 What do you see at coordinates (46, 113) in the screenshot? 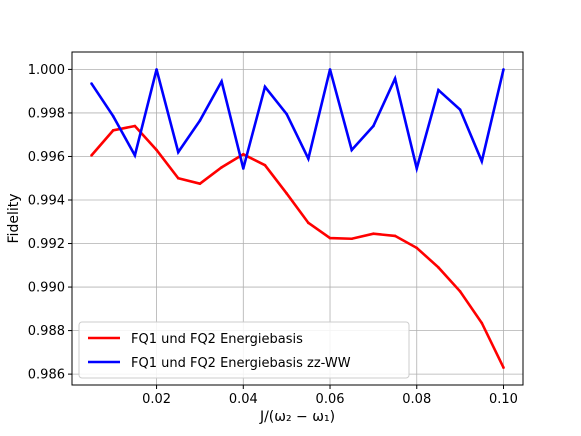
I see `y-tick-label: 0.998` at bounding box center [46, 113].